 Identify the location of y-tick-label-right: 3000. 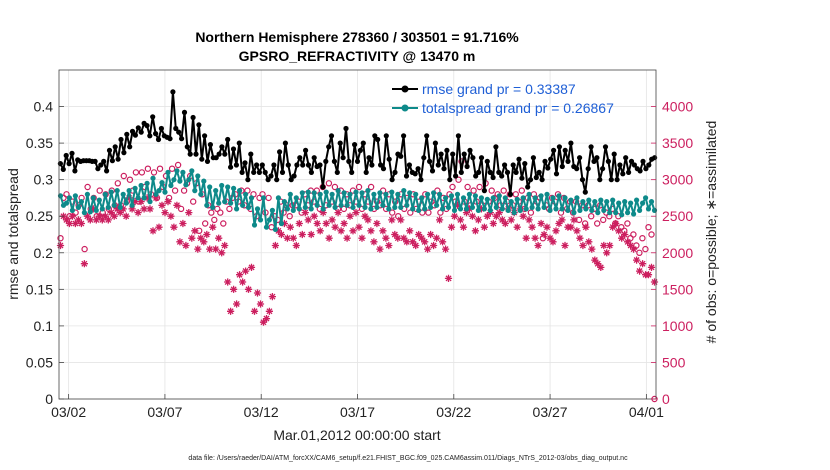
(677, 180).